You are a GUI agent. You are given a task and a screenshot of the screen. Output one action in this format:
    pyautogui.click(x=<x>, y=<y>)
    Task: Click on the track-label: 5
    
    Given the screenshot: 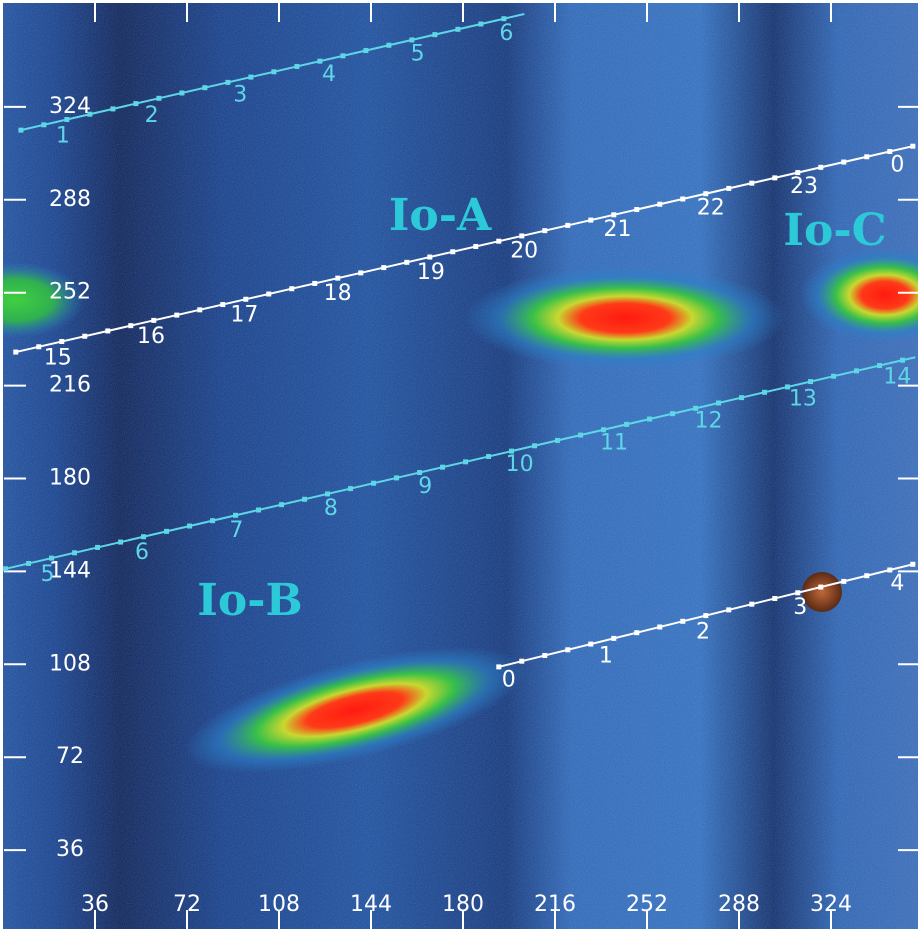 What is the action you would take?
    pyautogui.click(x=418, y=54)
    